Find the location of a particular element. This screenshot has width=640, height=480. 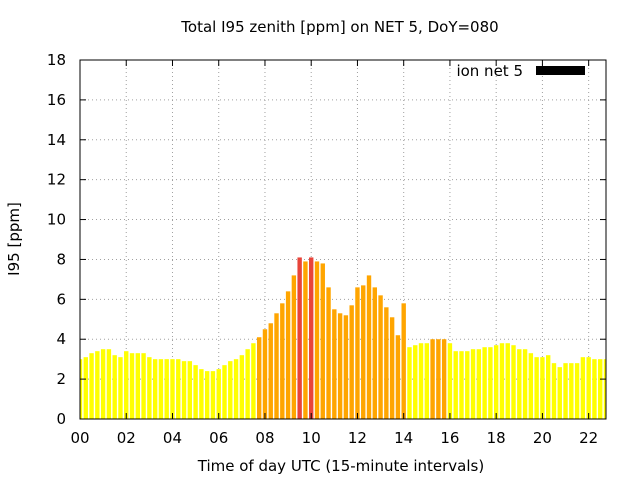

x-tick-label: 10 is located at coordinates (311, 438).